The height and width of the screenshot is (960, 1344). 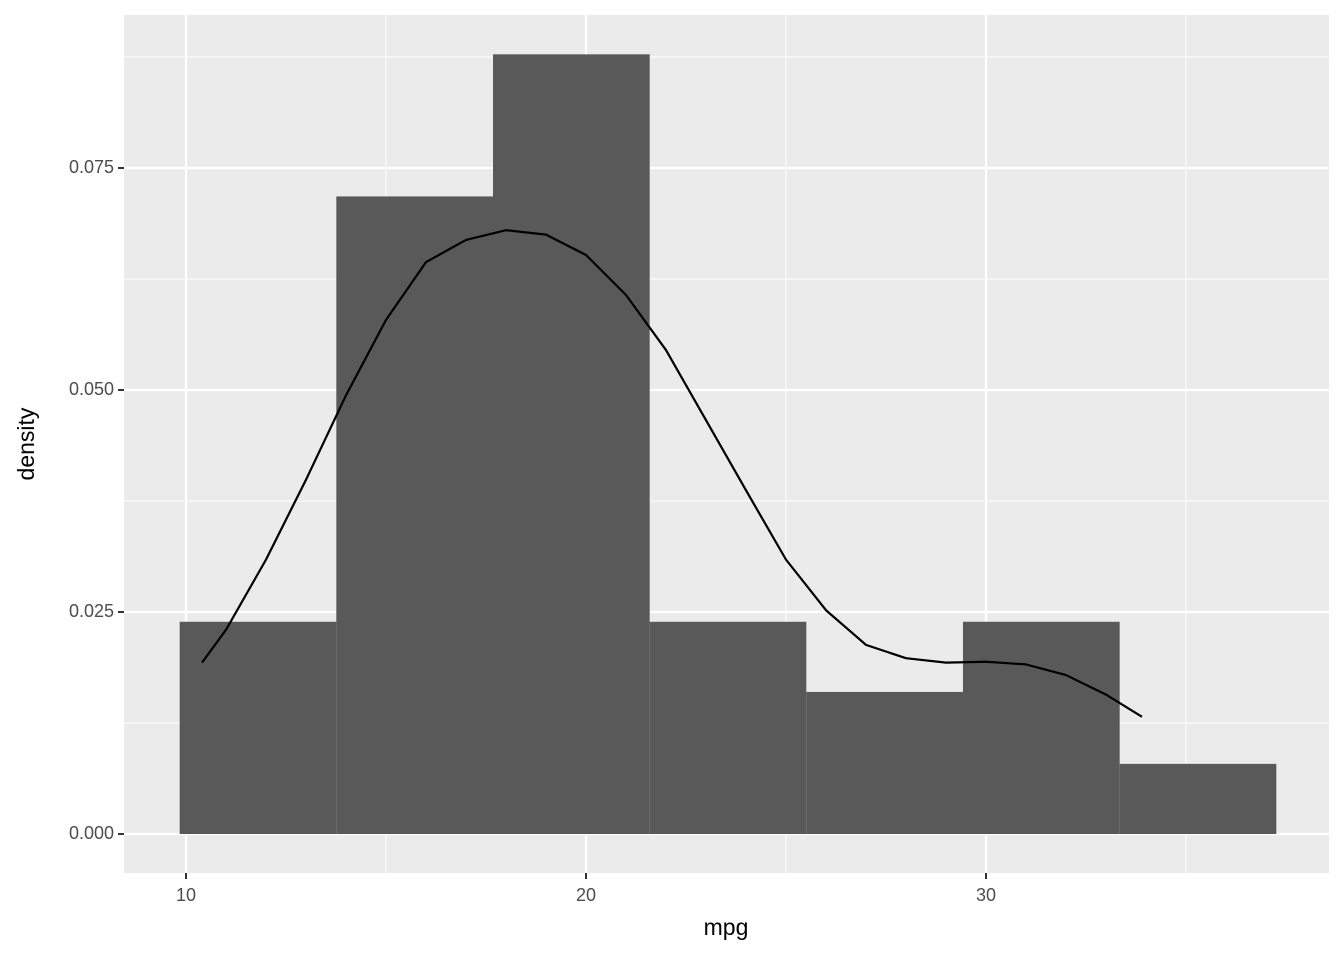 What do you see at coordinates (91, 389) in the screenshot?
I see `y-tick-label: 0.050` at bounding box center [91, 389].